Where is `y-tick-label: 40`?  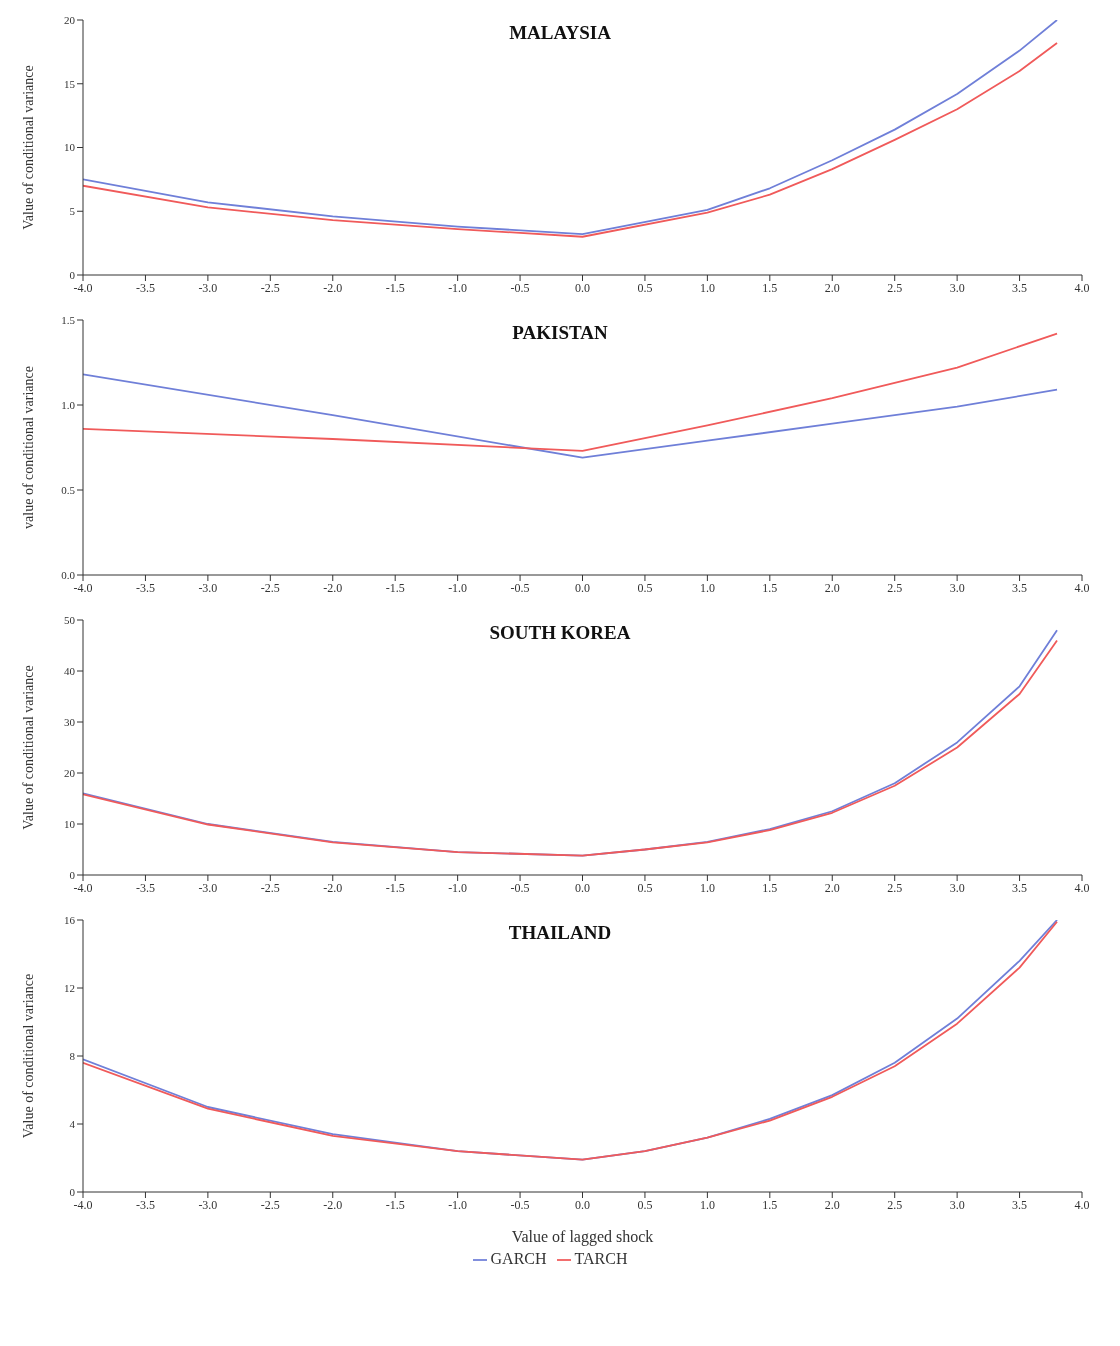
y-tick-label: 40 is located at coordinates (70, 670).